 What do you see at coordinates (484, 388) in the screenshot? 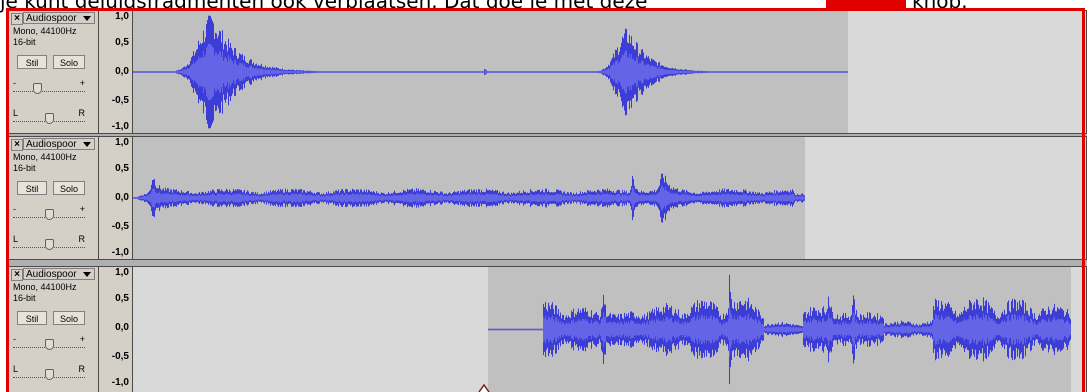
I see `time-shift-cursor-icon` at bounding box center [484, 388].